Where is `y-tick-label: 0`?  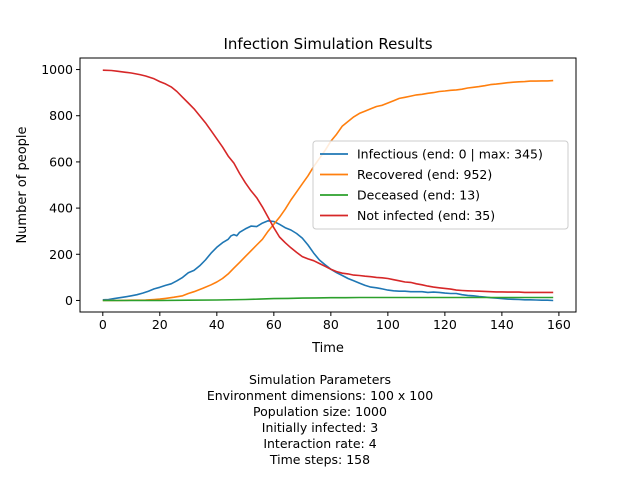
y-tick-label: 0 is located at coordinates (69, 300).